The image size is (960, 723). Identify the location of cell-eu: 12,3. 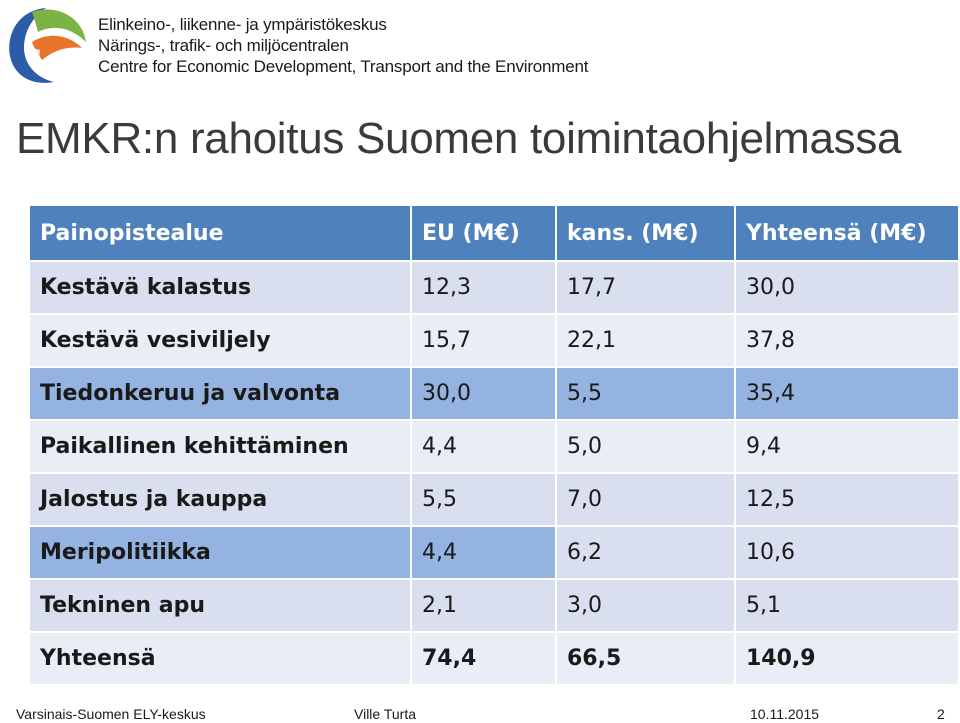
(483, 287).